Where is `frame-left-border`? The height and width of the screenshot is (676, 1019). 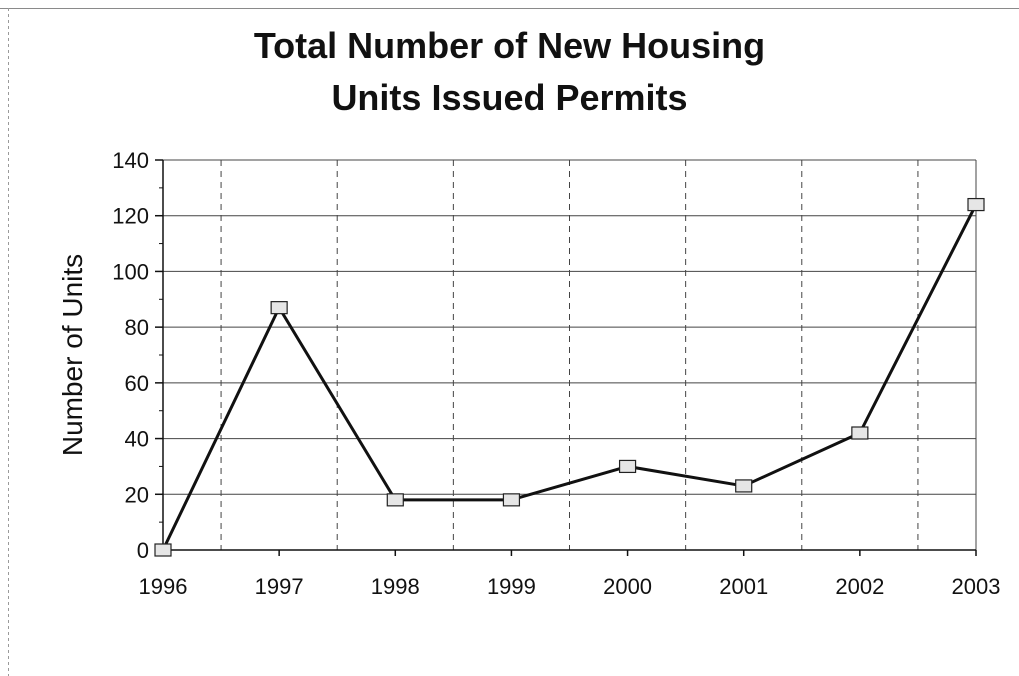
frame-left-border is located at coordinates (8, 342).